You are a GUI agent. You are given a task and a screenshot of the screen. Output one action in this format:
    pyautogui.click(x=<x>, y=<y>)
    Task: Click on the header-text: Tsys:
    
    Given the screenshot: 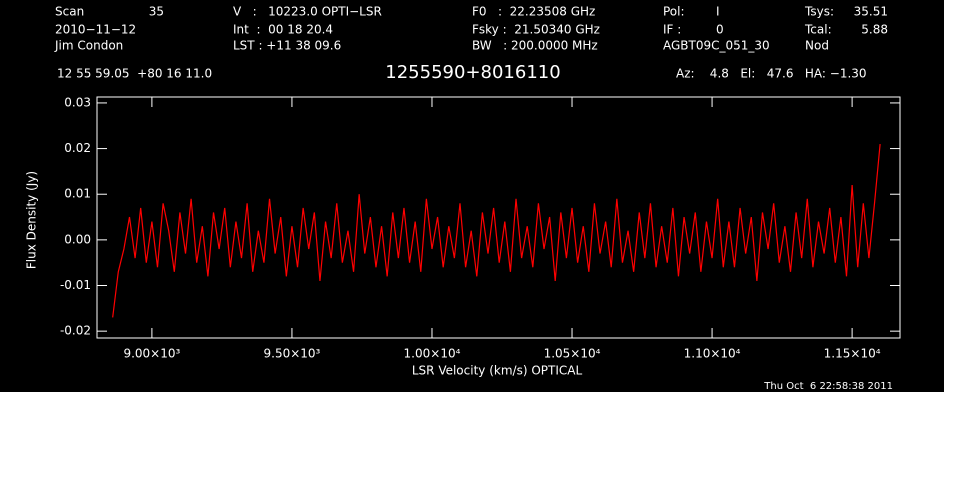 What is the action you would take?
    pyautogui.click(x=819, y=12)
    